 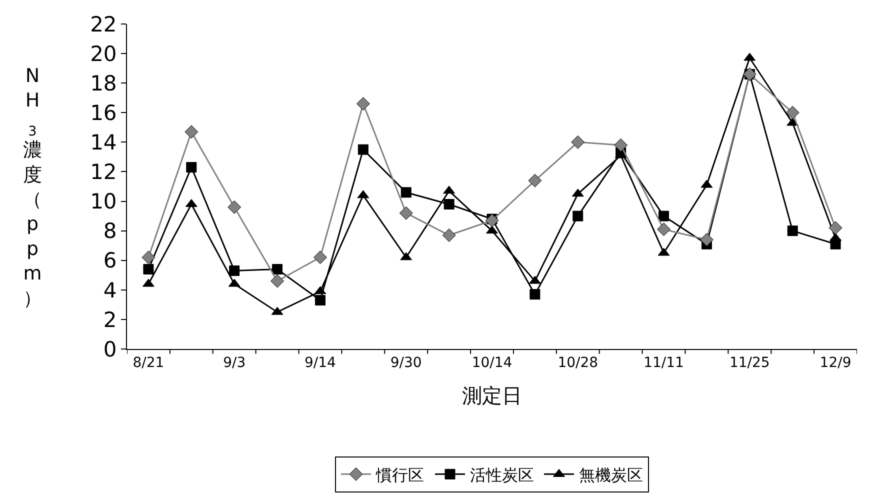 What do you see at coordinates (103, 142) in the screenshot?
I see `y-tick-label: 14` at bounding box center [103, 142].